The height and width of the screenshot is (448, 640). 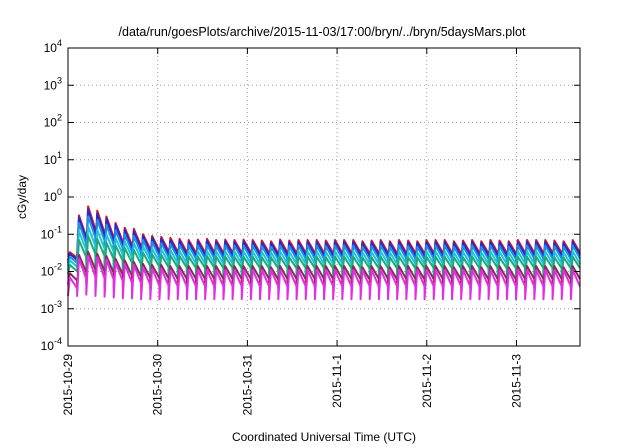 I want to click on y-tick-label: 10⁻⁴, so click(x=51, y=344).